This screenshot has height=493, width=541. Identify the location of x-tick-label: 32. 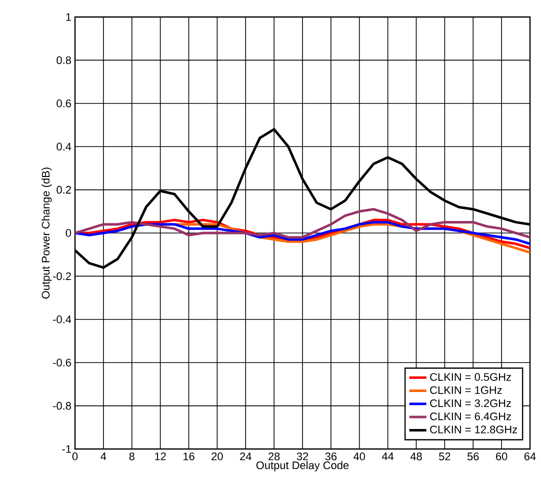
(302, 456).